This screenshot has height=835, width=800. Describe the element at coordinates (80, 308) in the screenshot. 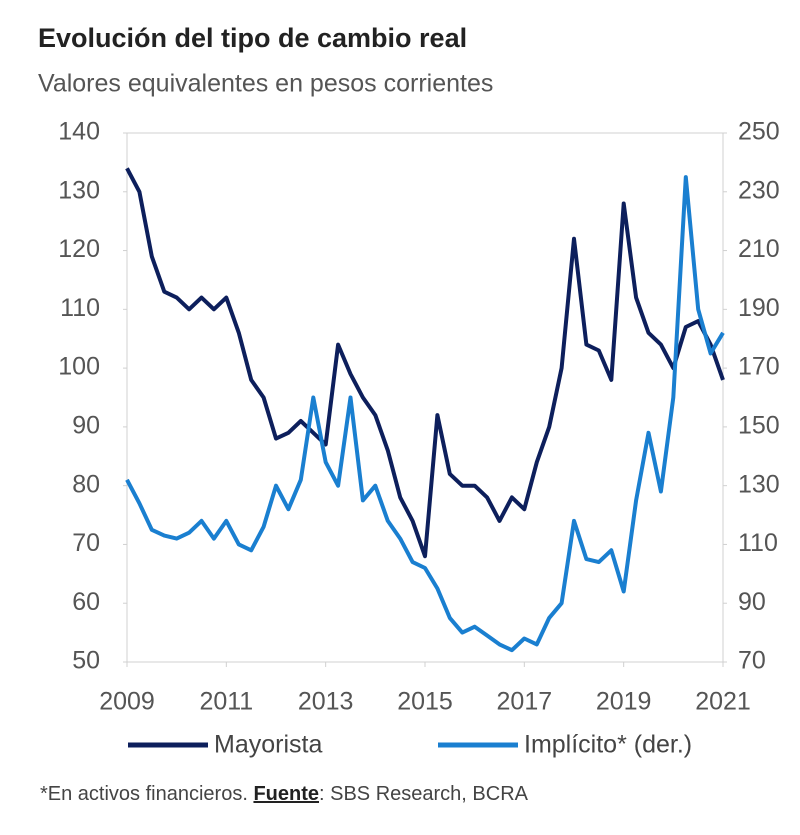

I see `y-tick-label: 110` at that location.